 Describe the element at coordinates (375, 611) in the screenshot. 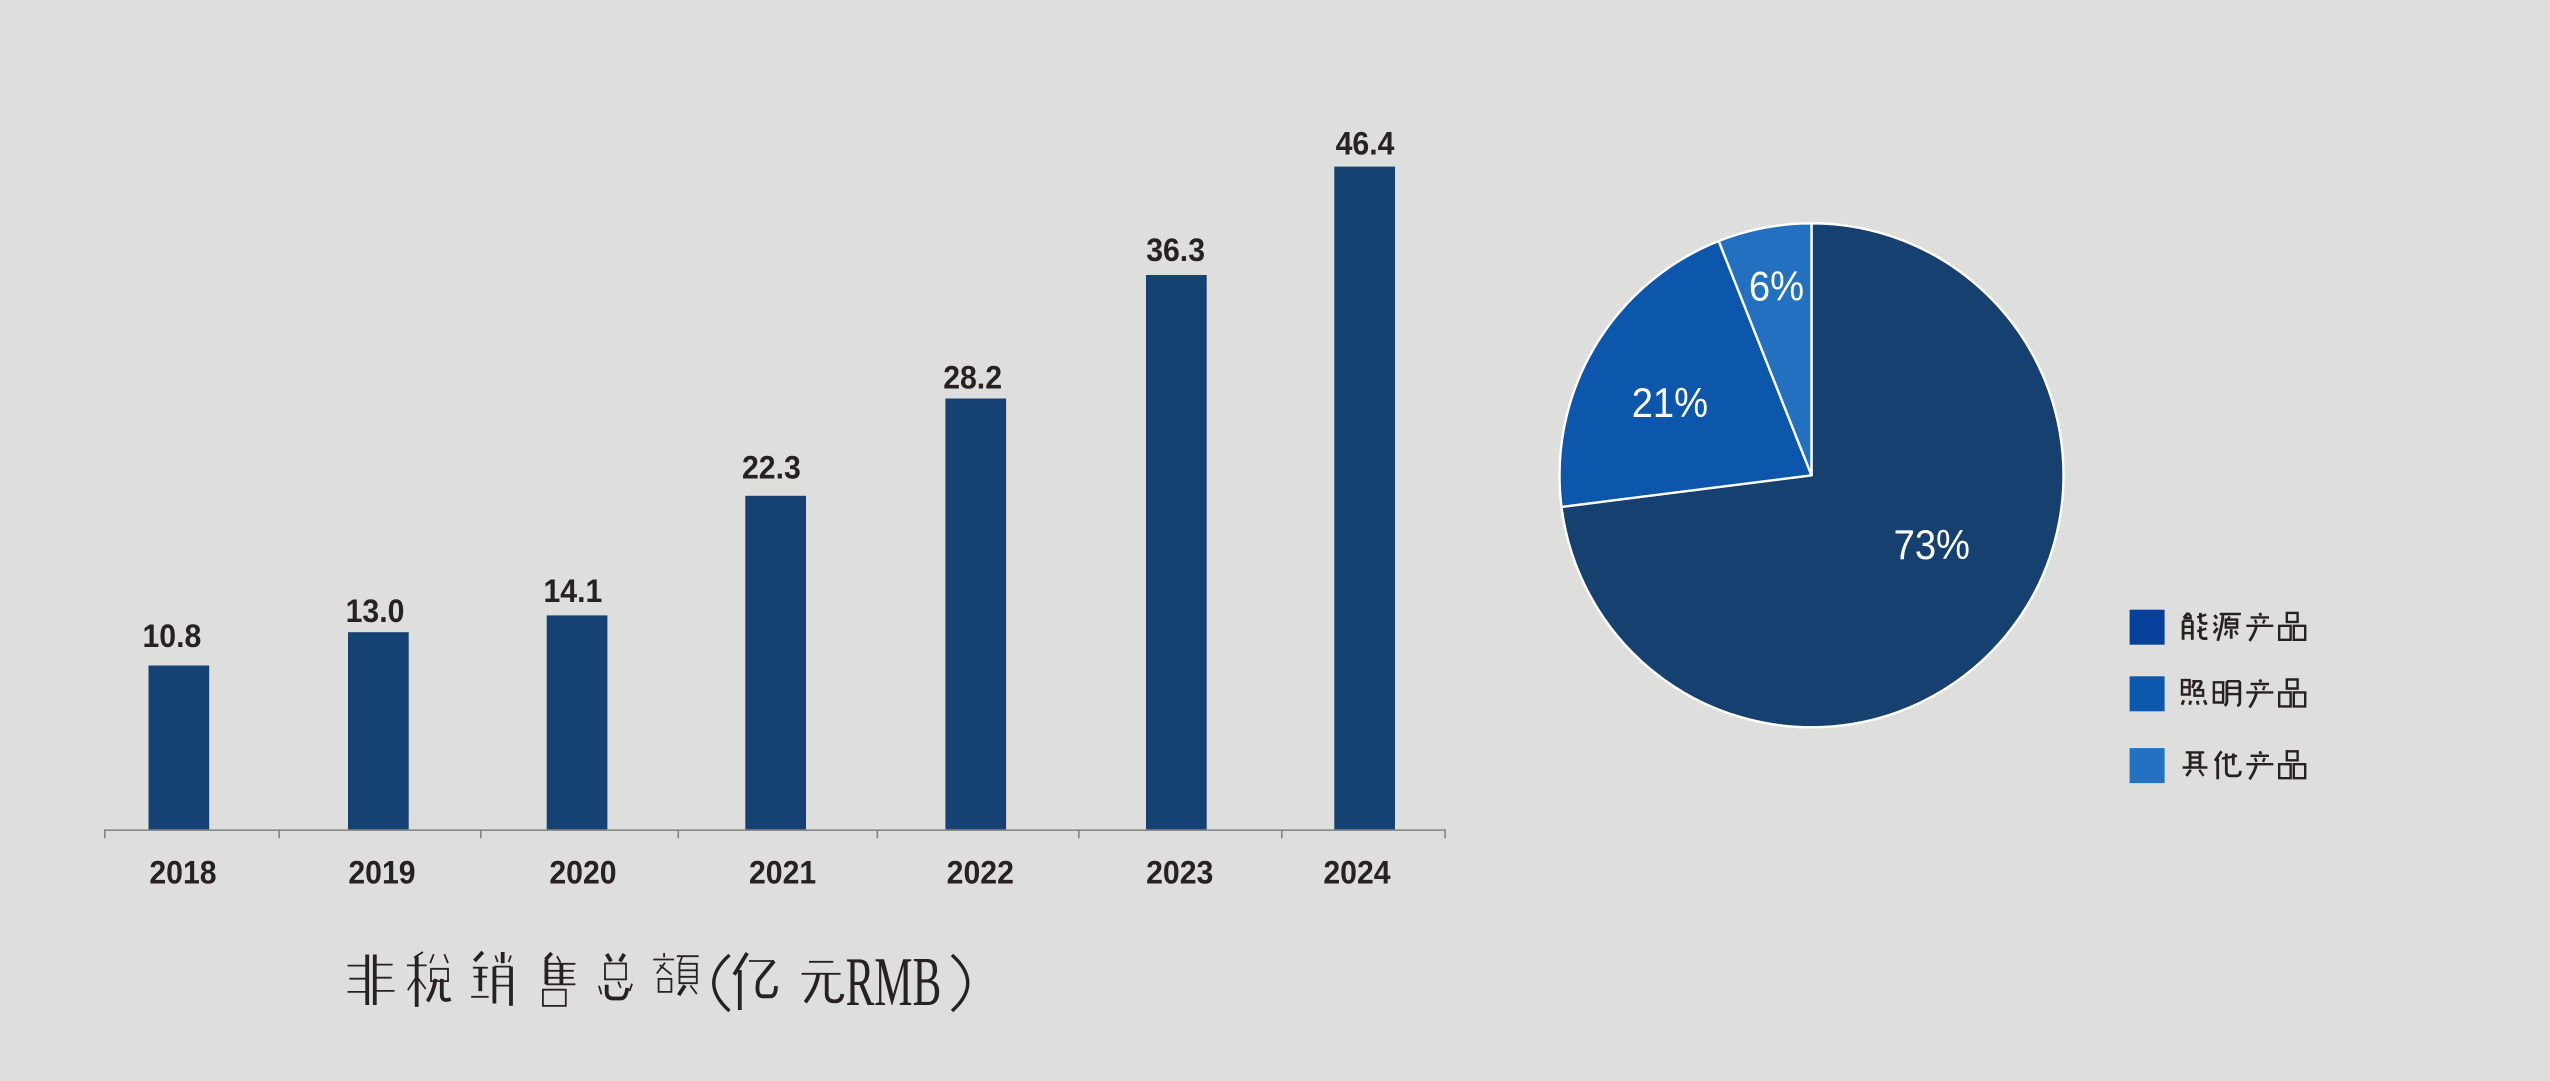

I see `svg-text: 13.0` at that location.